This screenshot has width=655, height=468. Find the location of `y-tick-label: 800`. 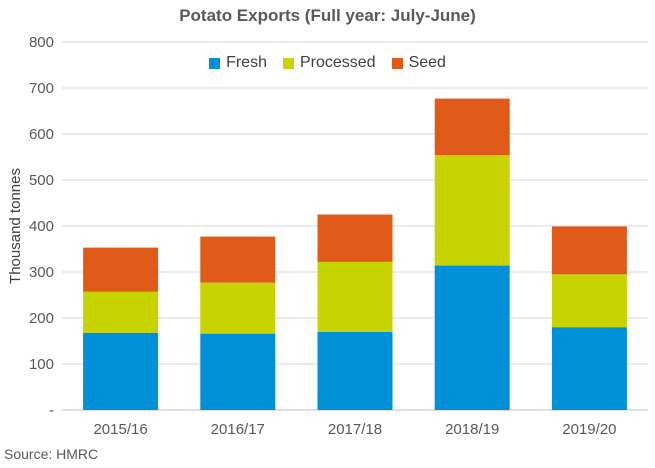

y-tick-label: 800 is located at coordinates (41, 42).